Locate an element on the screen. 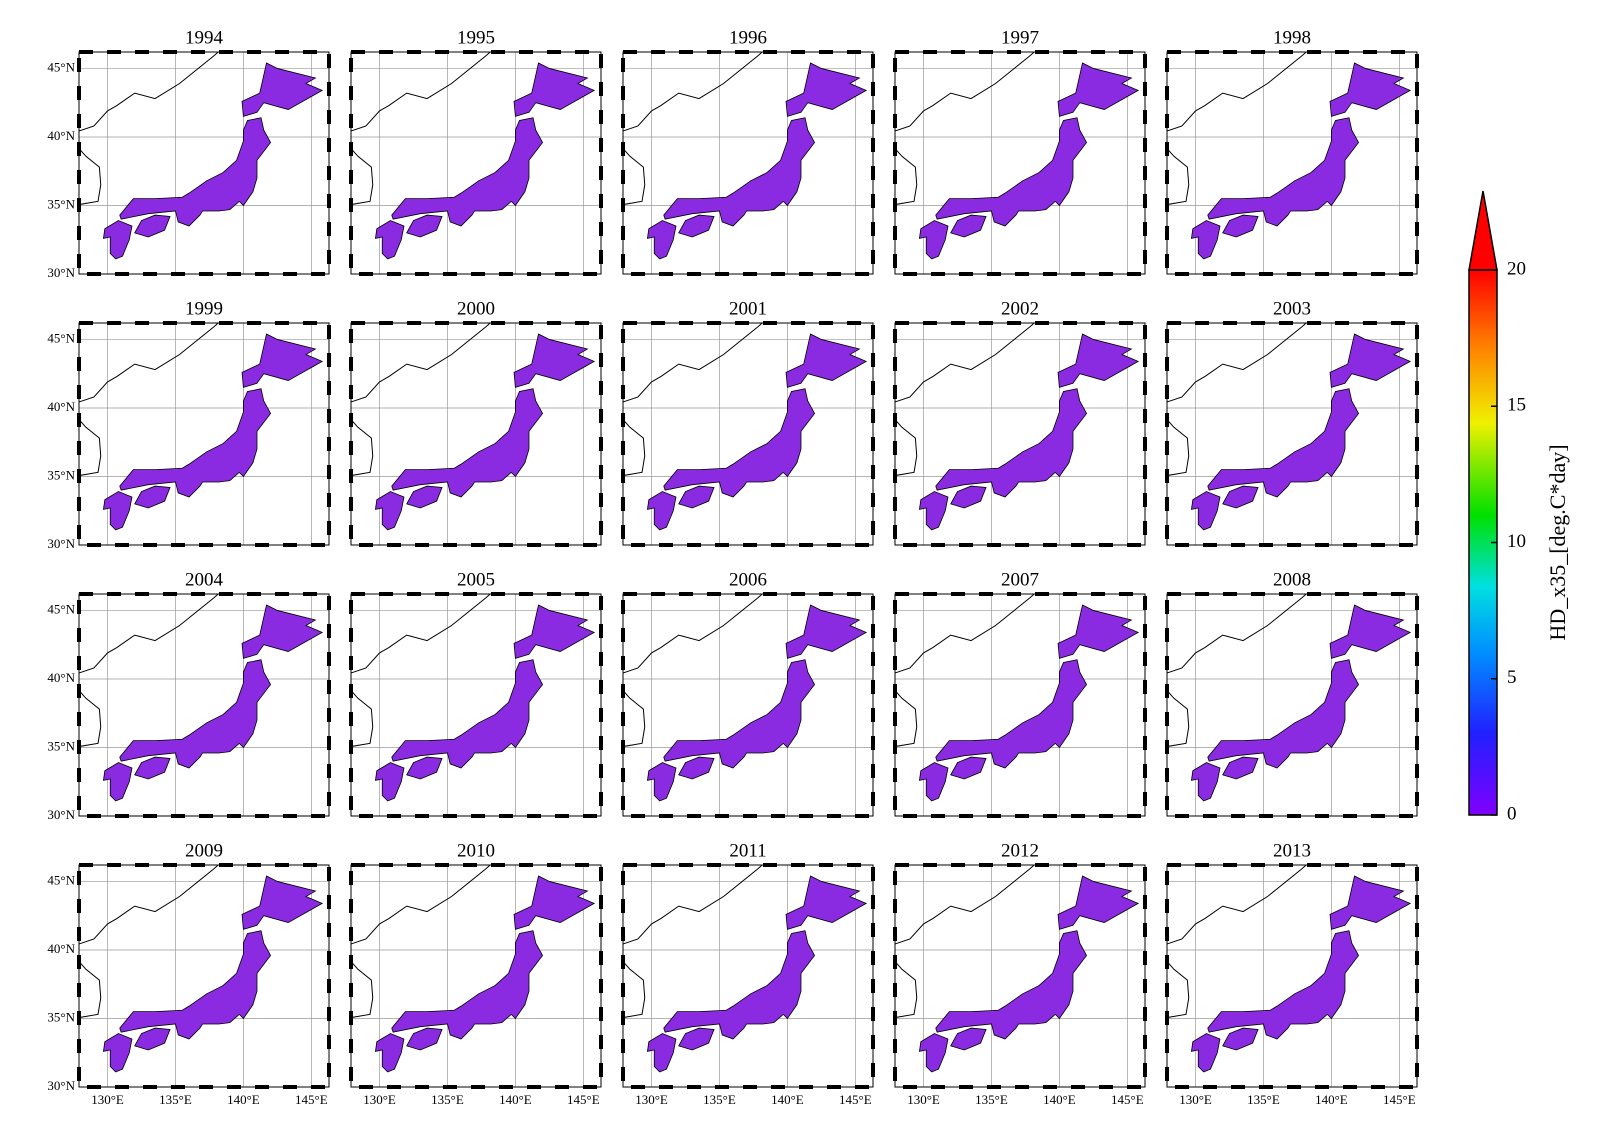 The image size is (1600, 1130). colorbar: 0 5 10 15 20 HD_x35_[deg.C*day] is located at coordinates (1519, 507).